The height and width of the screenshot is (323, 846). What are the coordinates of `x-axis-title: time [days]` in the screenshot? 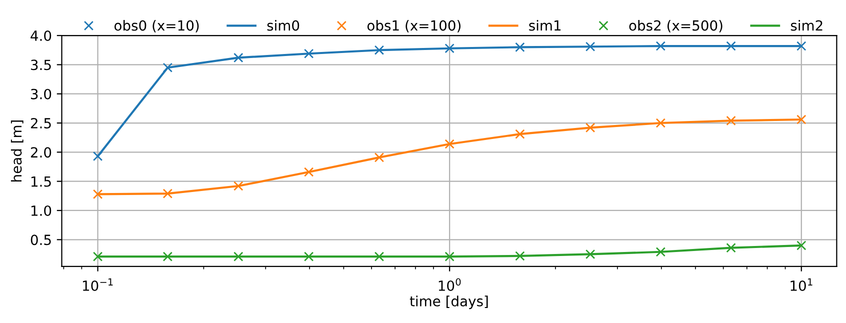 It's located at (449, 303).